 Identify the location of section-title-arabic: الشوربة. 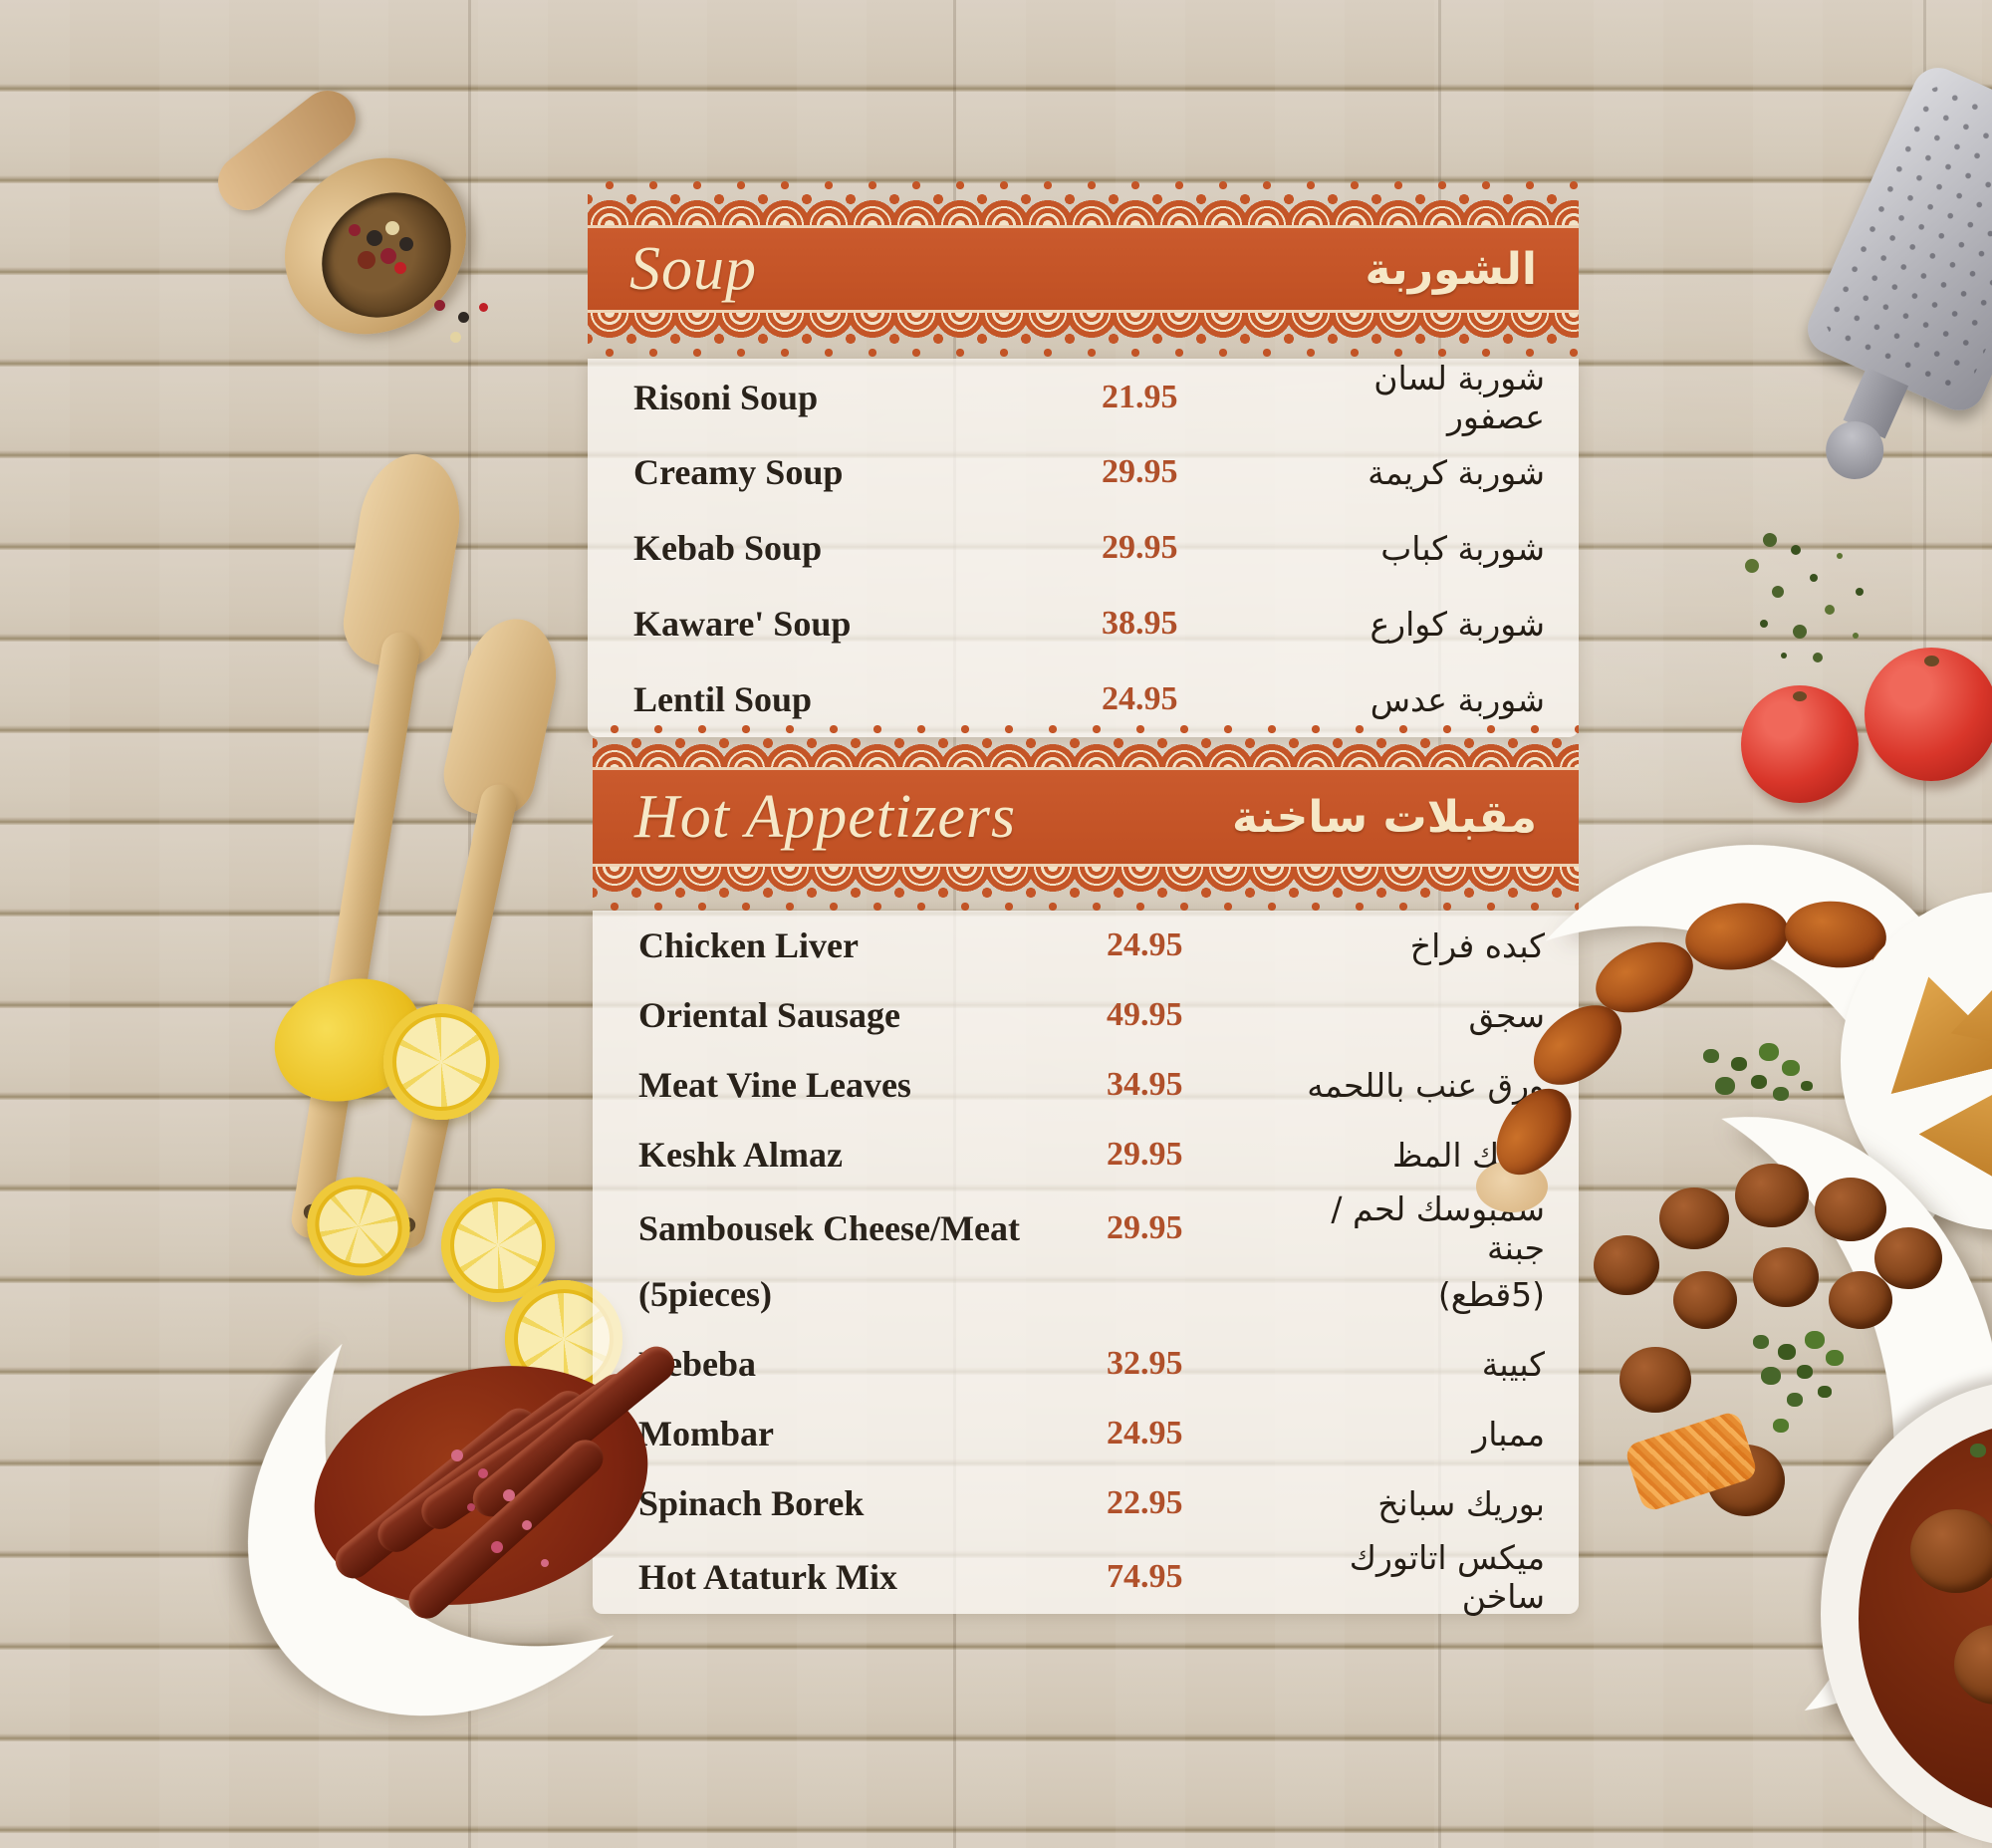
(1452, 269).